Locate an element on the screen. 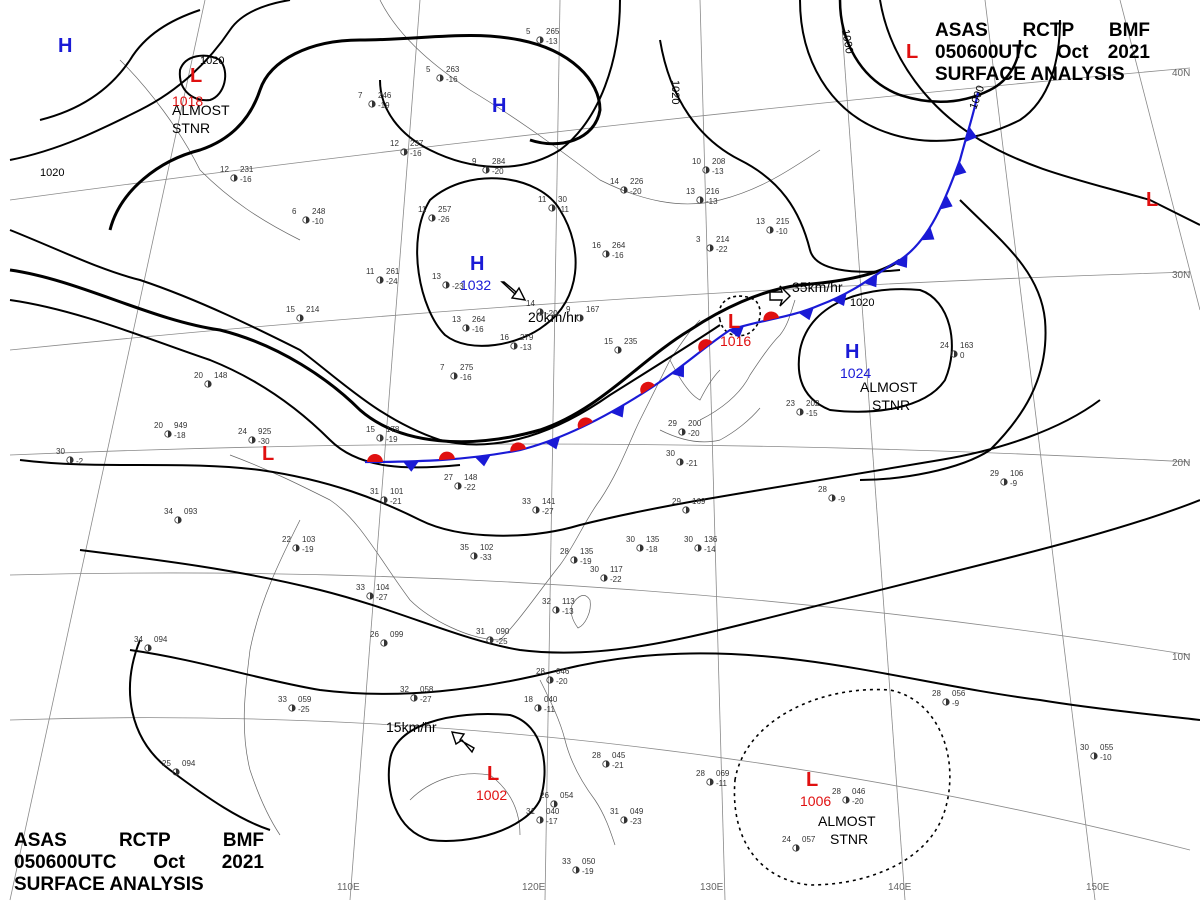 The width and height of the screenshot is (1200, 919). station-value: 264 is located at coordinates (619, 245).